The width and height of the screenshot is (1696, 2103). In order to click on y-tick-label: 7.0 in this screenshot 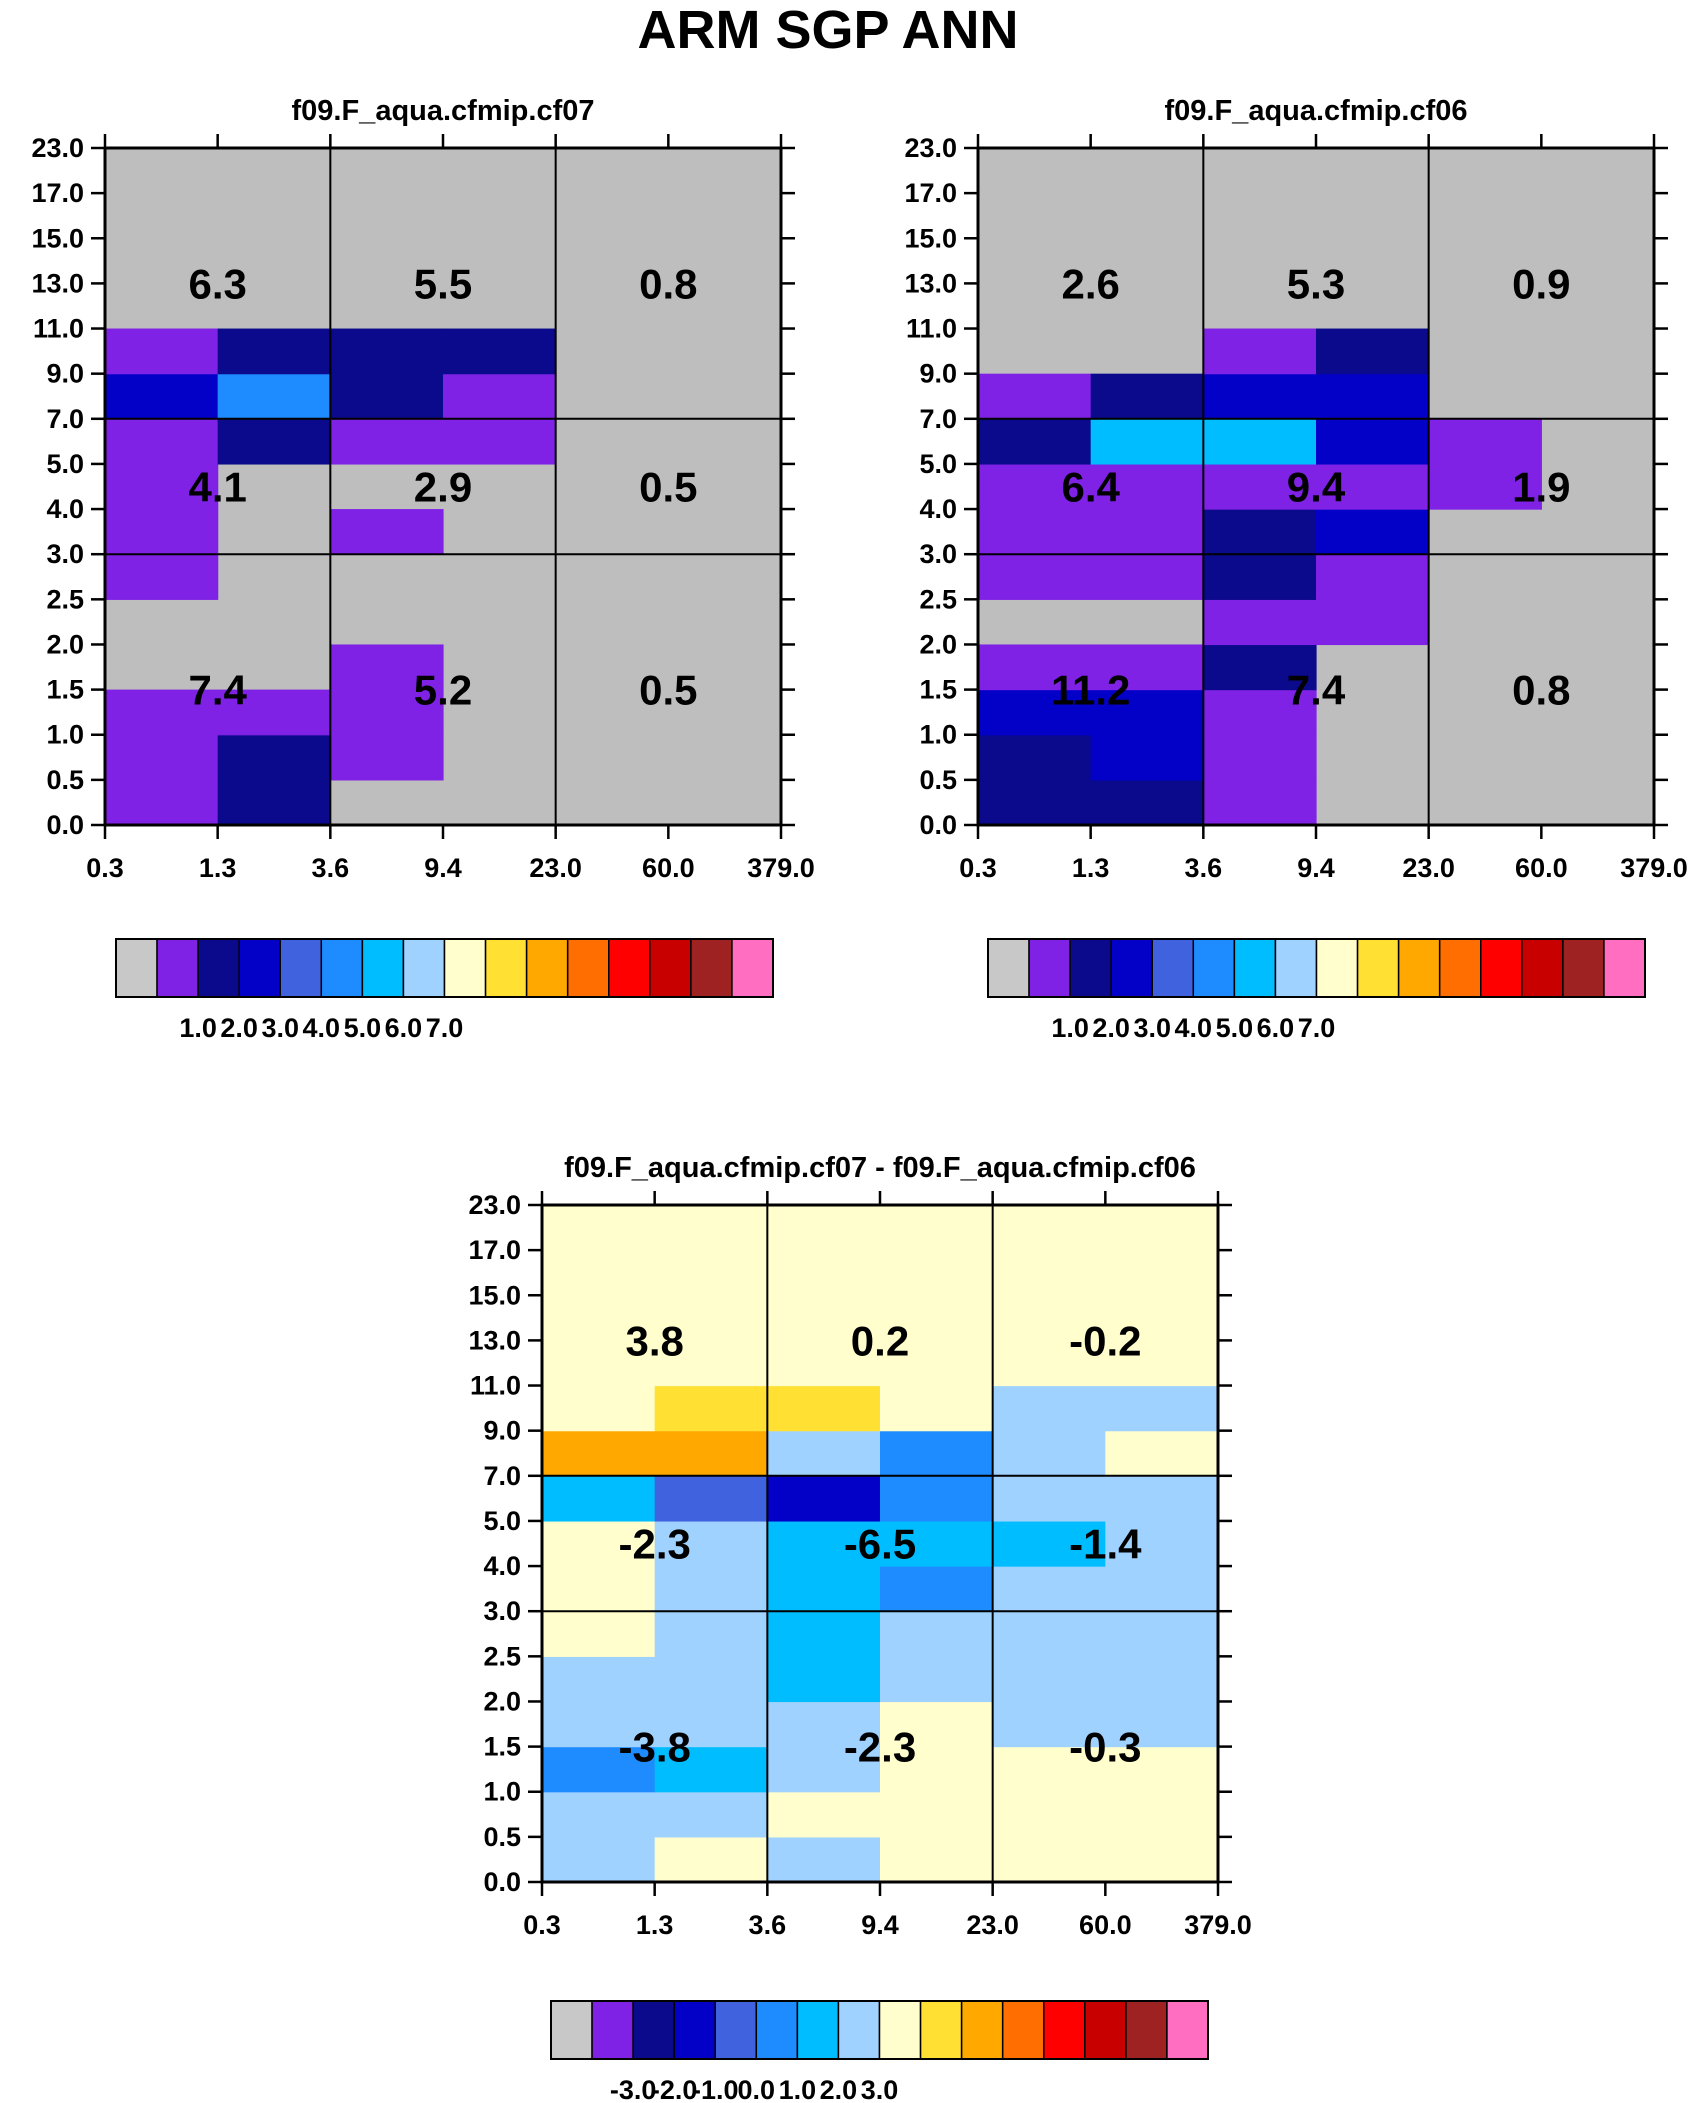, I will do `click(938, 419)`.